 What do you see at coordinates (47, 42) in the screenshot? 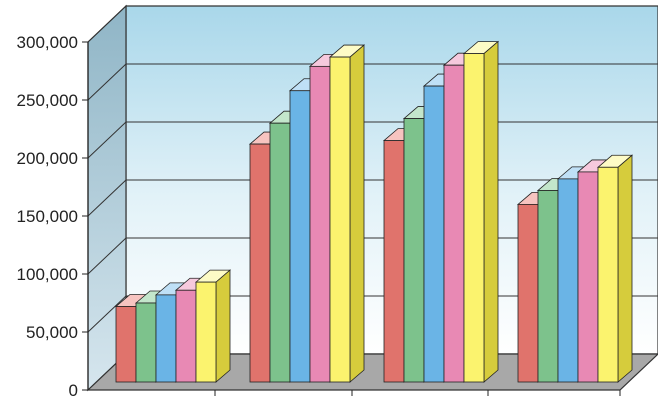
I see `y-tick-label: 300,000` at bounding box center [47, 42].